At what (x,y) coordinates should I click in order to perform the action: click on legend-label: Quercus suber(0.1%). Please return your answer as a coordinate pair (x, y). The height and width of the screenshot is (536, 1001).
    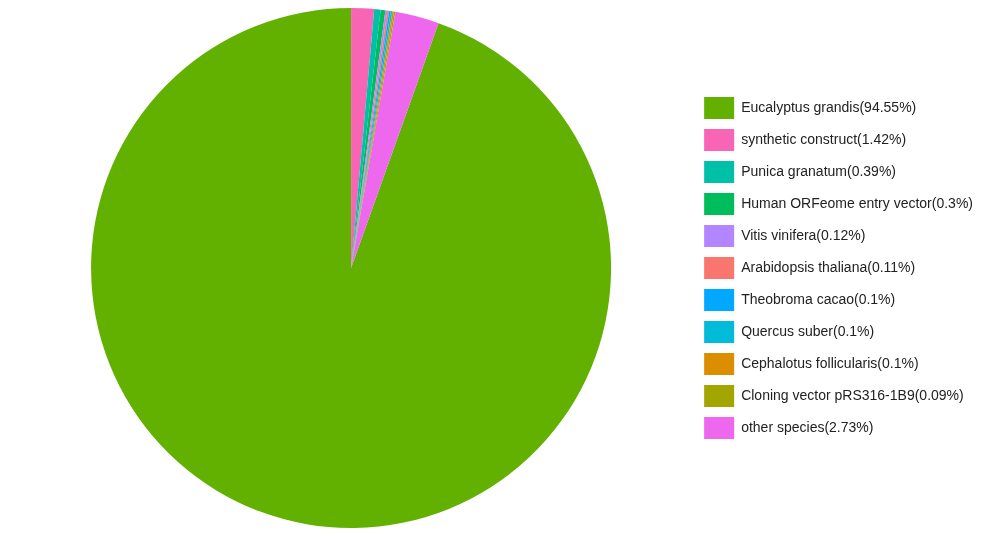
    Looking at the image, I should click on (808, 330).